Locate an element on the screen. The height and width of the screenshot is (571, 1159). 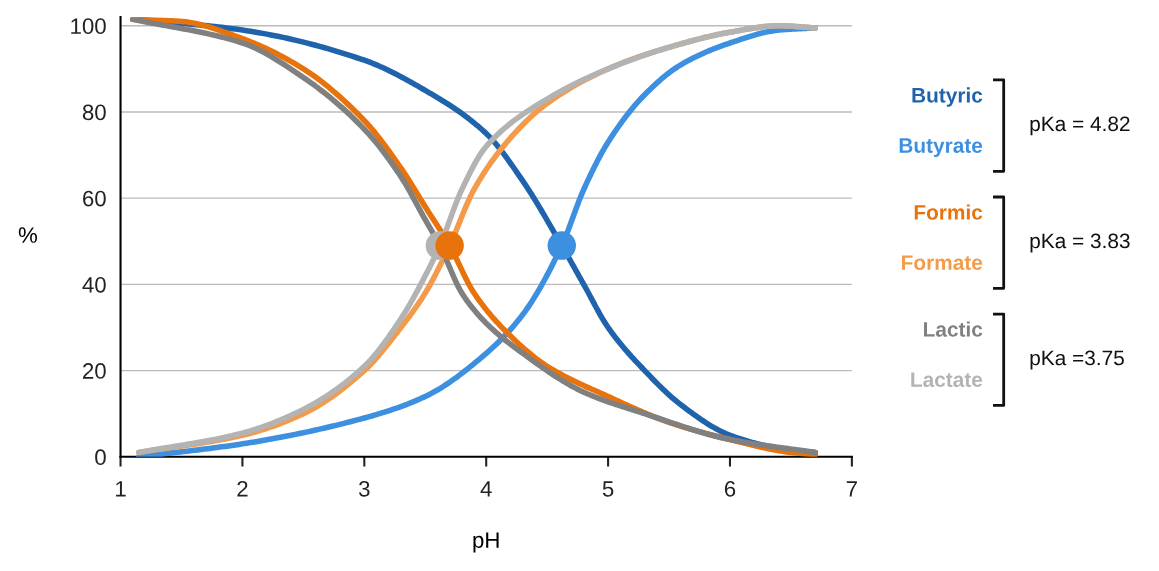
text: Butyrate is located at coordinates (941, 148).